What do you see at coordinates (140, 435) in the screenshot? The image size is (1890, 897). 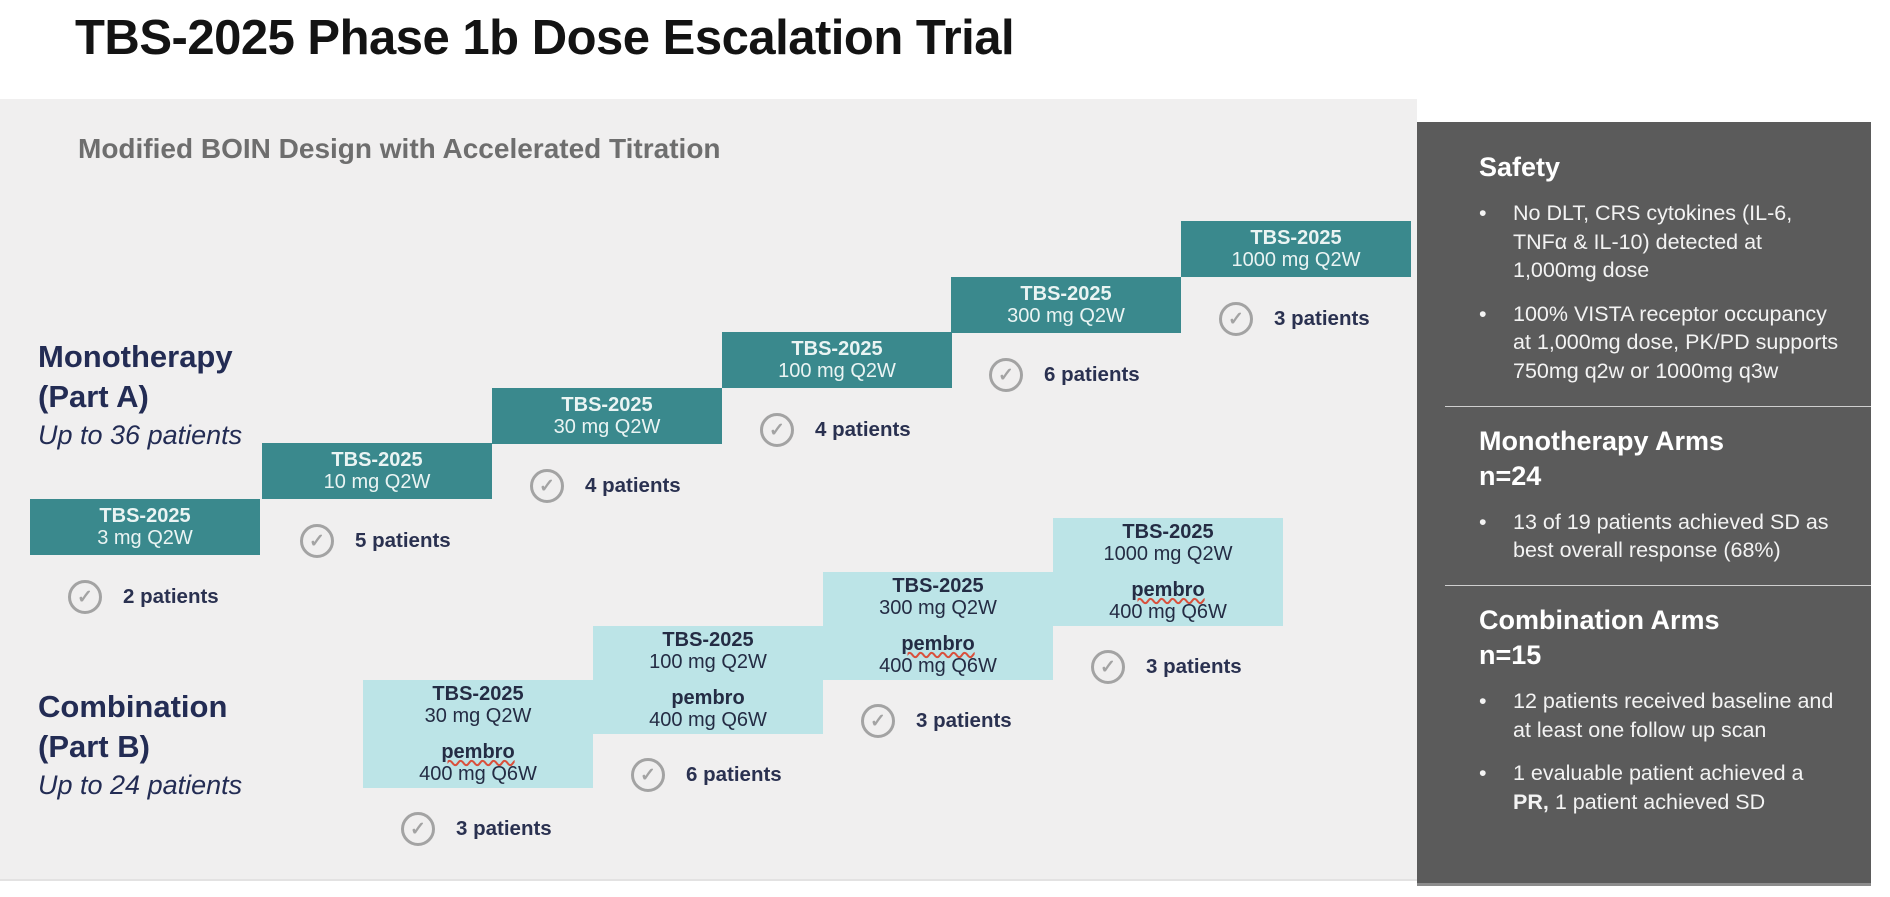 I see `monotherapy-label-line3: Up to 36 patients` at bounding box center [140, 435].